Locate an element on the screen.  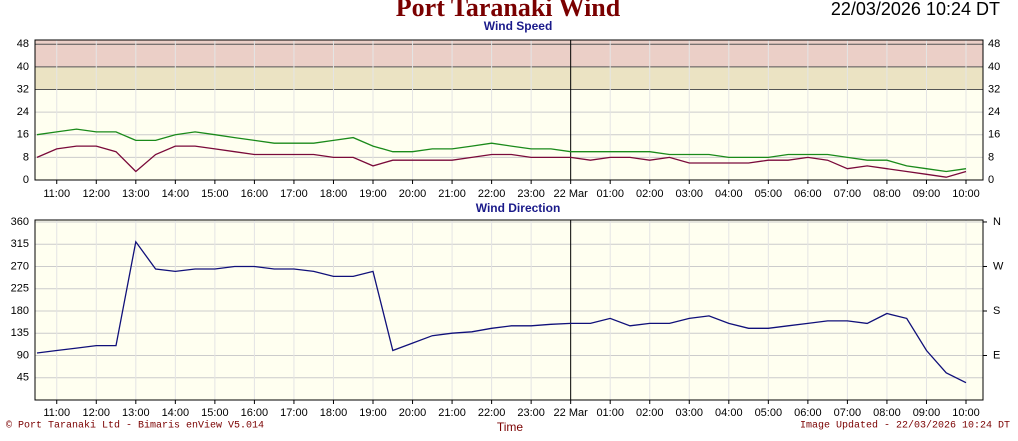
y-tick-label: 360 is located at coordinates (20, 222).